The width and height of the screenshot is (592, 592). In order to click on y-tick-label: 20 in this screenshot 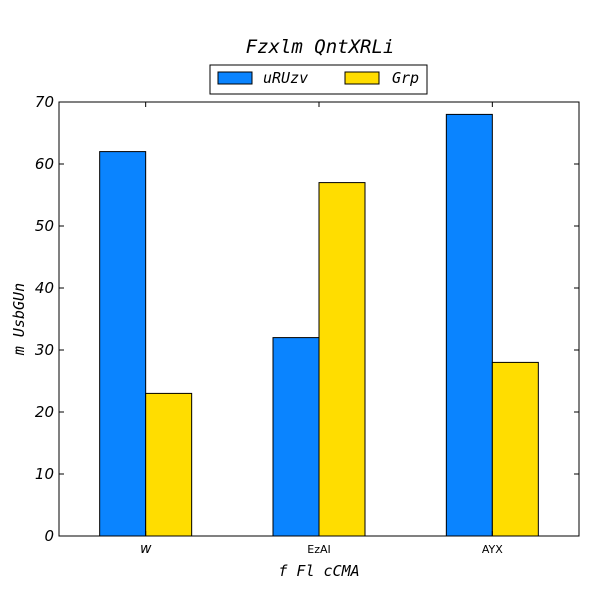, I will do `click(44, 412)`.